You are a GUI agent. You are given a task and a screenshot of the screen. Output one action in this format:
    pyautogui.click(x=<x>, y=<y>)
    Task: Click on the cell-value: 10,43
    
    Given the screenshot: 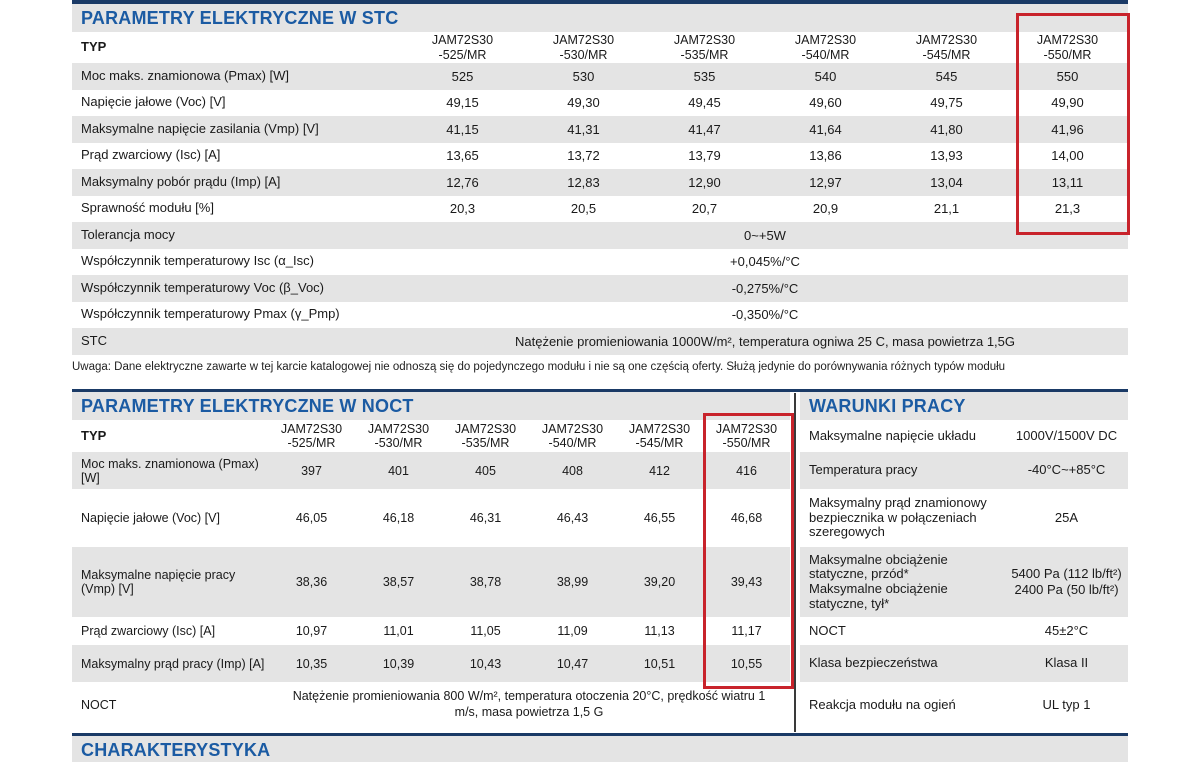 What is the action you would take?
    pyautogui.click(x=485, y=663)
    